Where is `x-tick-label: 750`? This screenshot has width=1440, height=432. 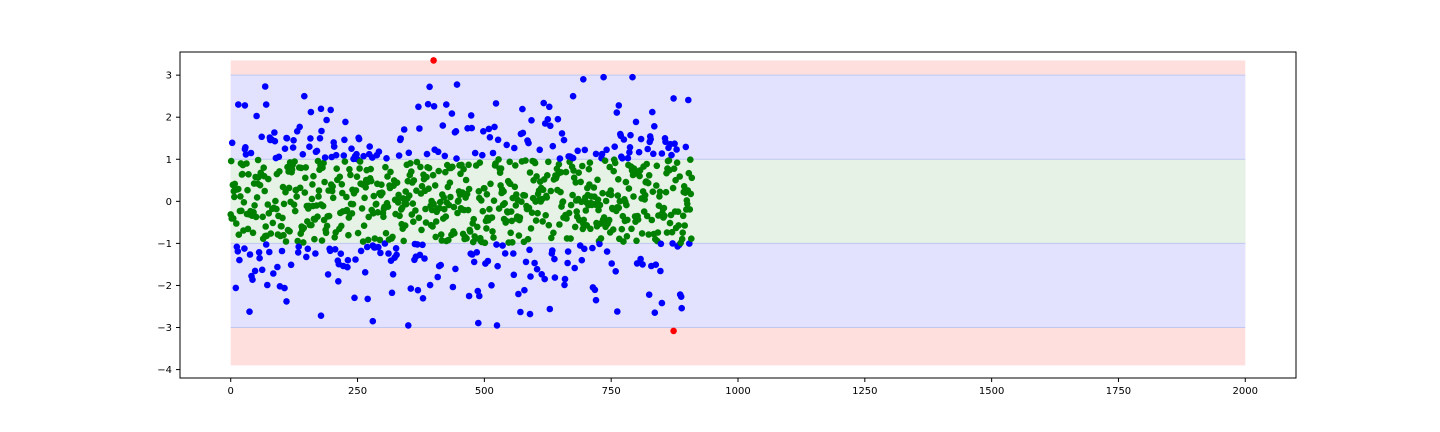 x-tick-label: 750 is located at coordinates (611, 391).